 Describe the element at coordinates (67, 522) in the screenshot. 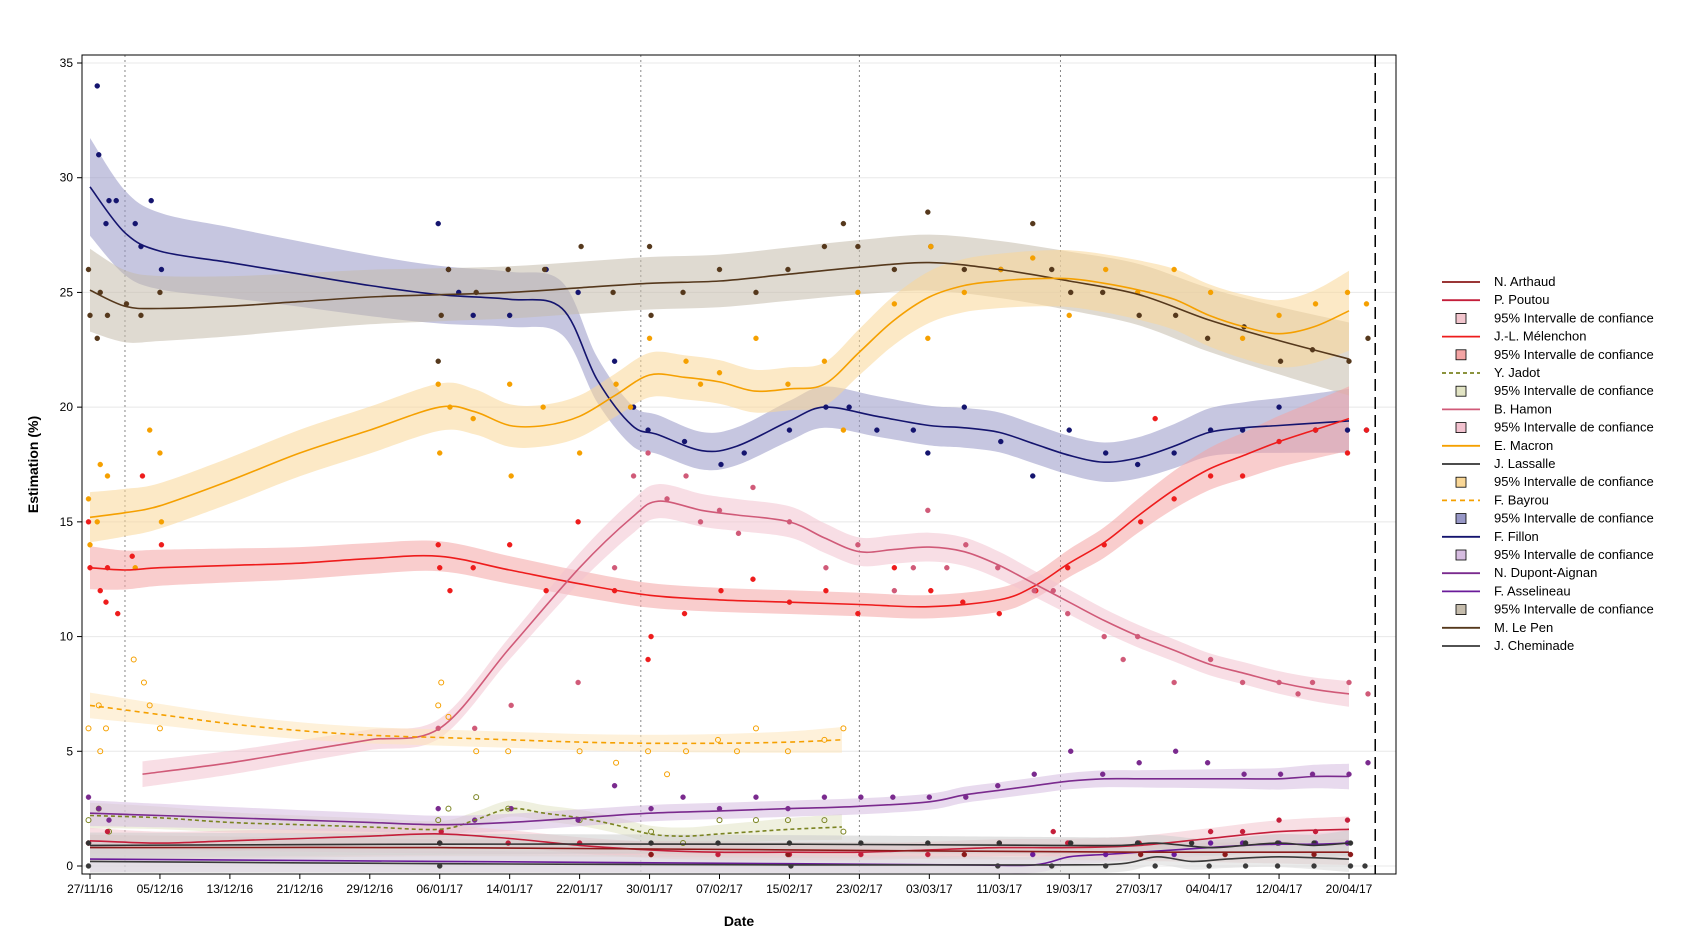

I see `y-tick-label: 15` at that location.